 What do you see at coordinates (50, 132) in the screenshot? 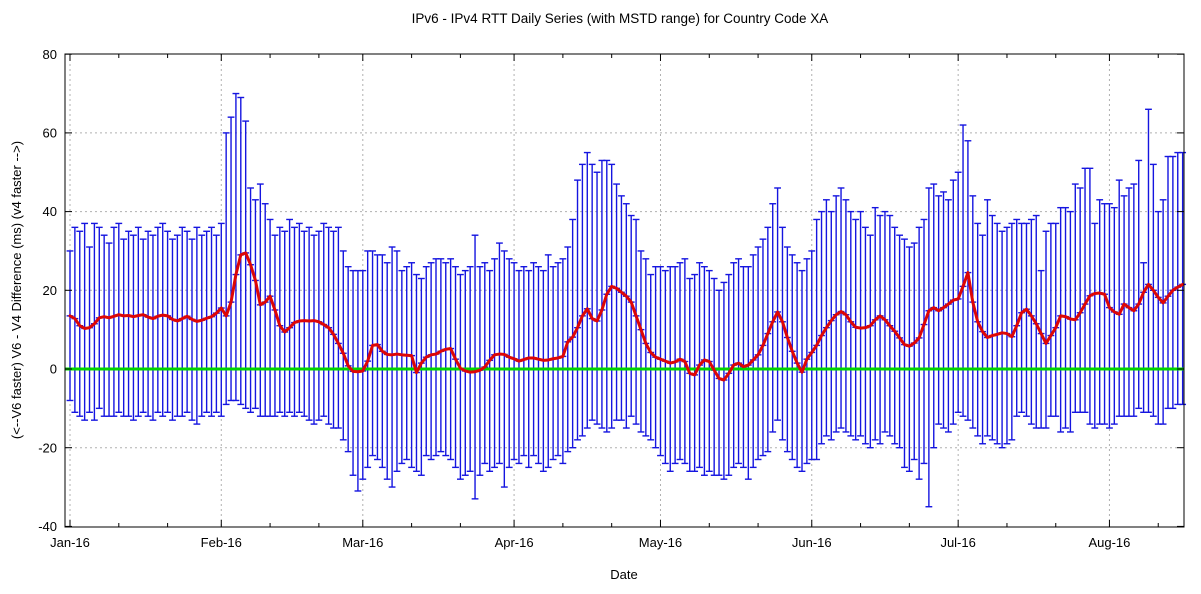
I see `y-tick-label: 60` at bounding box center [50, 132].